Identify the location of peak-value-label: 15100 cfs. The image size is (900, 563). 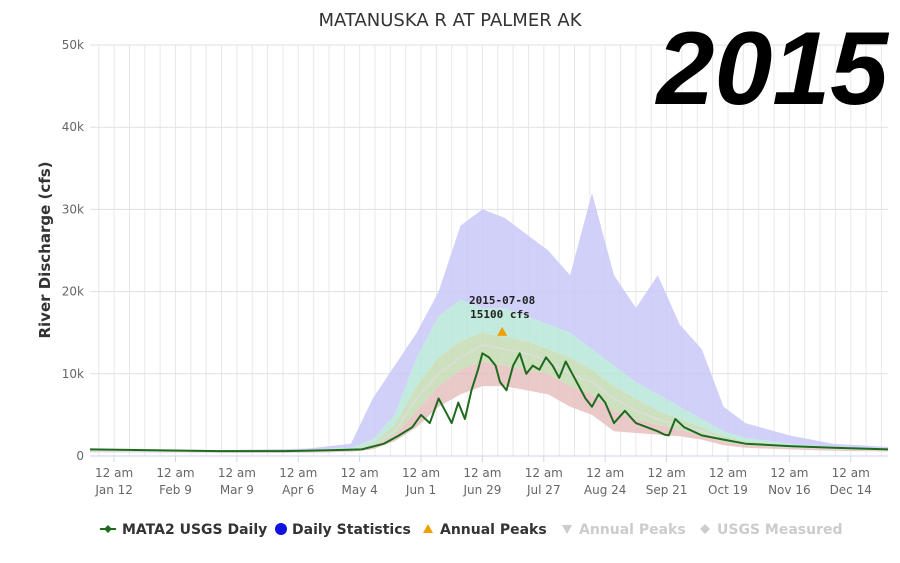
(500, 314).